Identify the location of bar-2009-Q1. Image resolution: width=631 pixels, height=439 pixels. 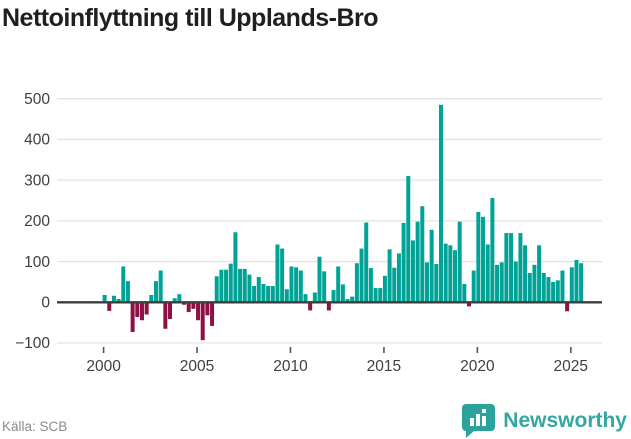
(272, 294).